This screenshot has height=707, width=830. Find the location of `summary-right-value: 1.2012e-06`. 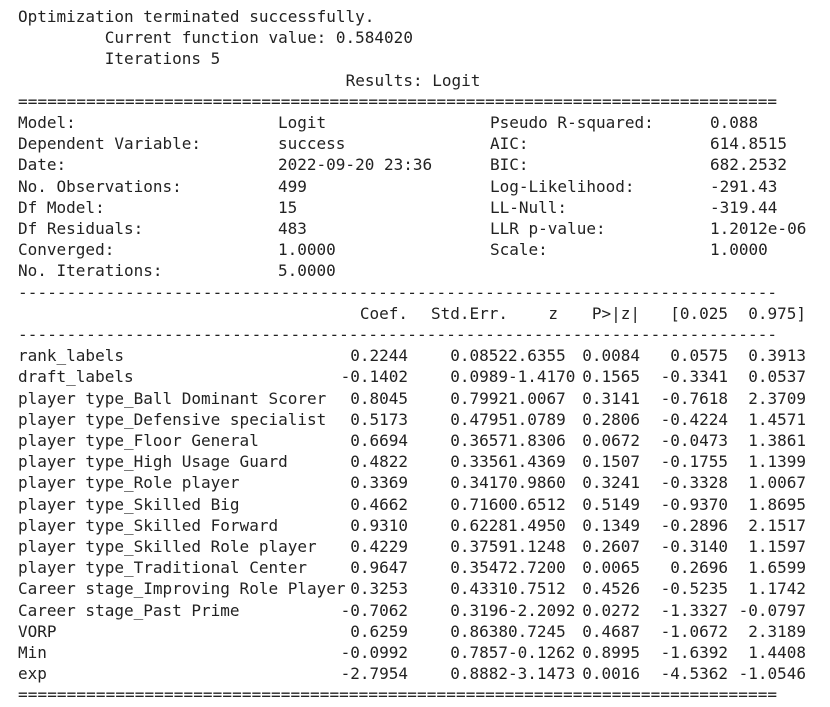

summary-right-value: 1.2012e-06 is located at coordinates (758, 228).